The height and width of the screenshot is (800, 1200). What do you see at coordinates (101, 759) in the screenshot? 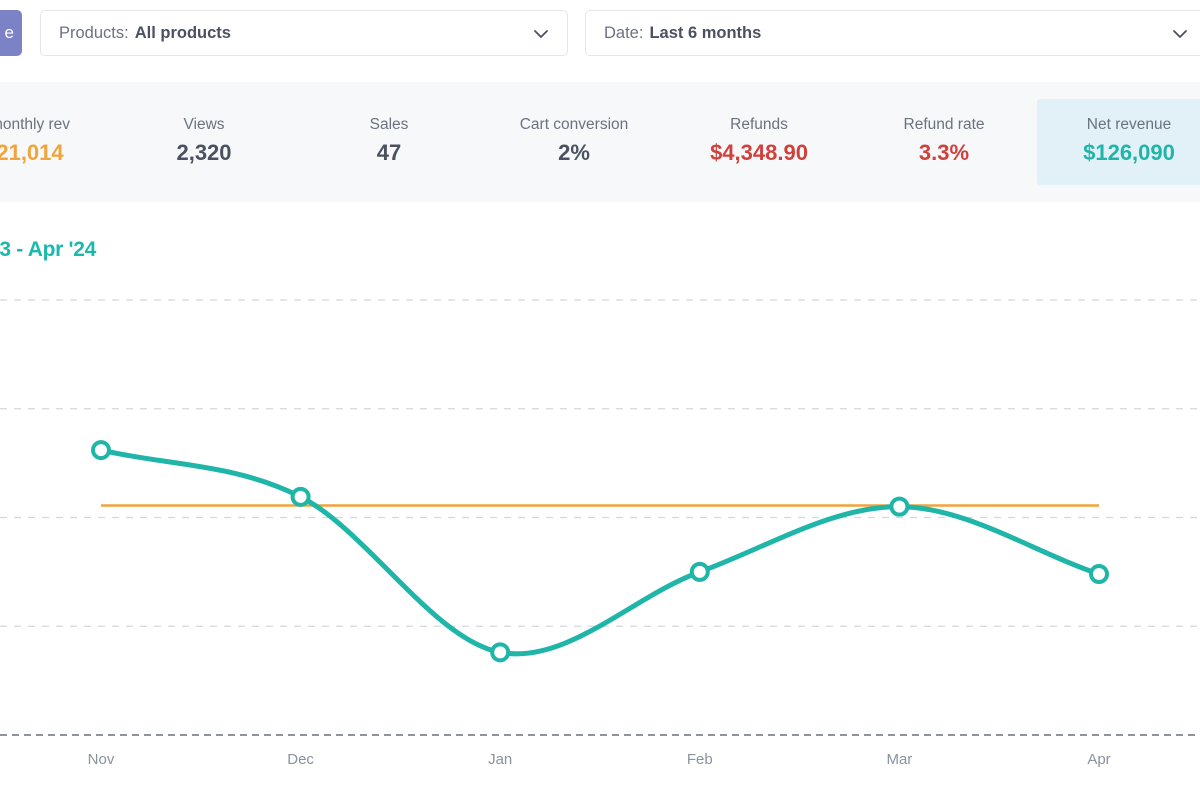
I see `x-tick-label: Nov` at bounding box center [101, 759].